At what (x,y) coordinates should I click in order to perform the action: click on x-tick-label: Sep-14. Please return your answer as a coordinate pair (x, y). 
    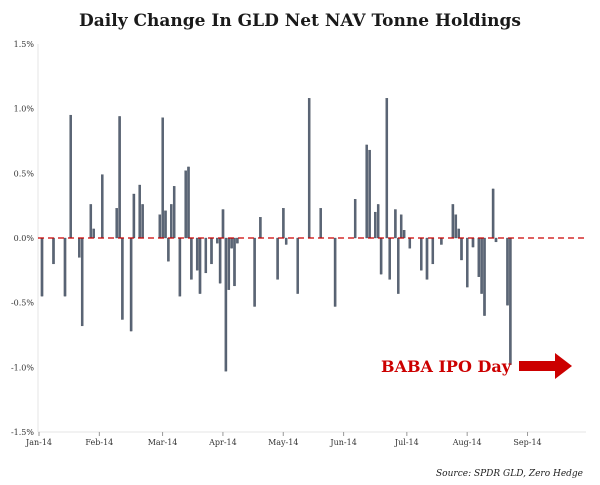
    Looking at the image, I should click on (527, 442).